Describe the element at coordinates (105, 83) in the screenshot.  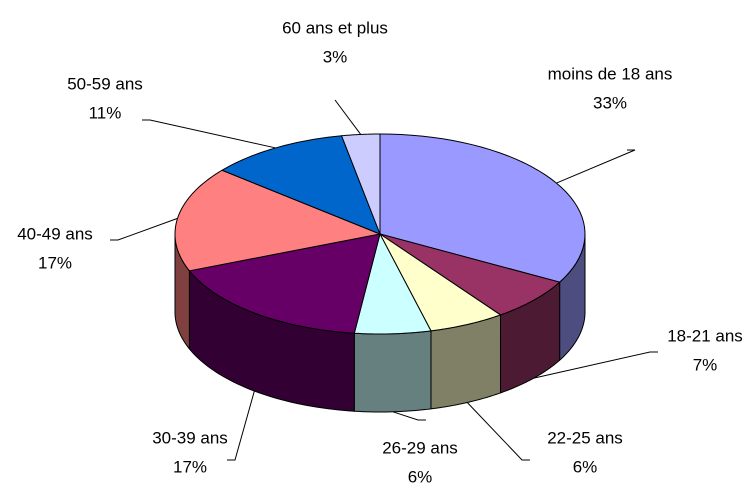
I see `category-label: 50-59 ans` at that location.